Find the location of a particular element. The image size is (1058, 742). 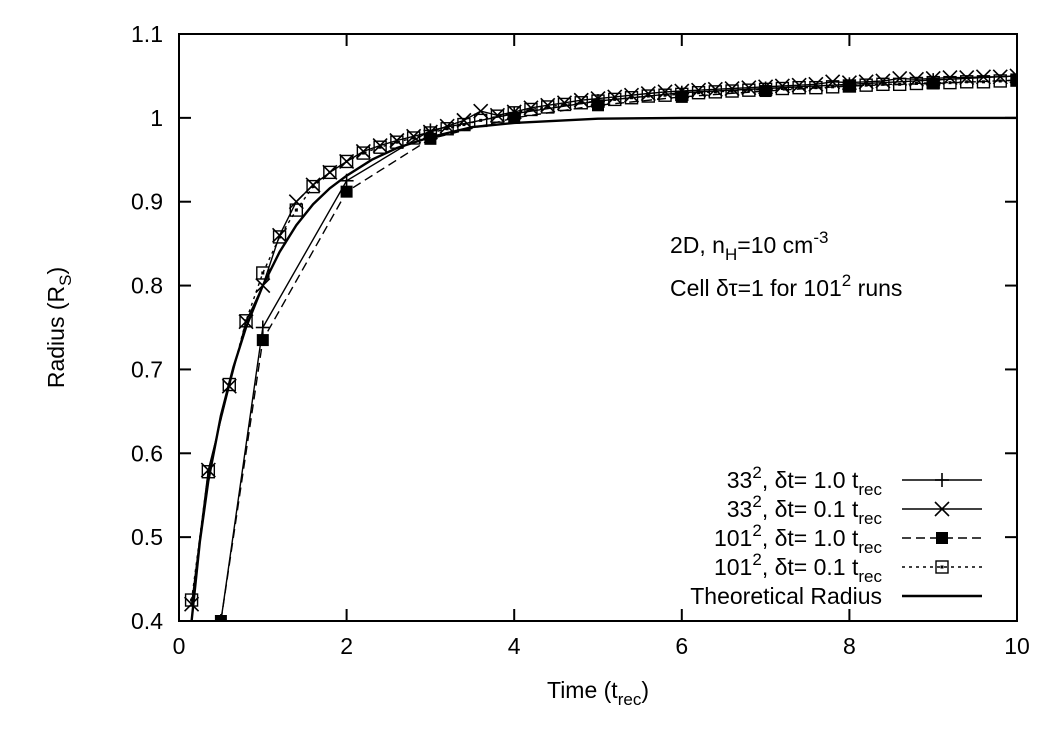

y-tick-label: 0.8 is located at coordinates (147, 286).